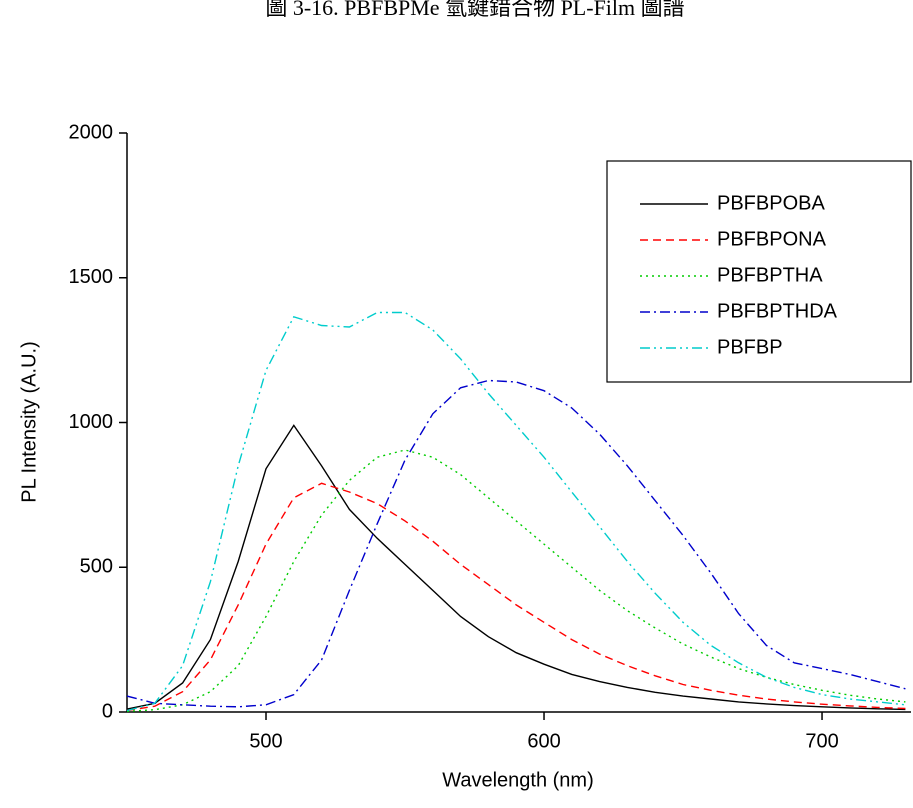  Describe the element at coordinates (29, 422) in the screenshot. I see `y-axis-label: PL Intensity (A.U.)` at that location.